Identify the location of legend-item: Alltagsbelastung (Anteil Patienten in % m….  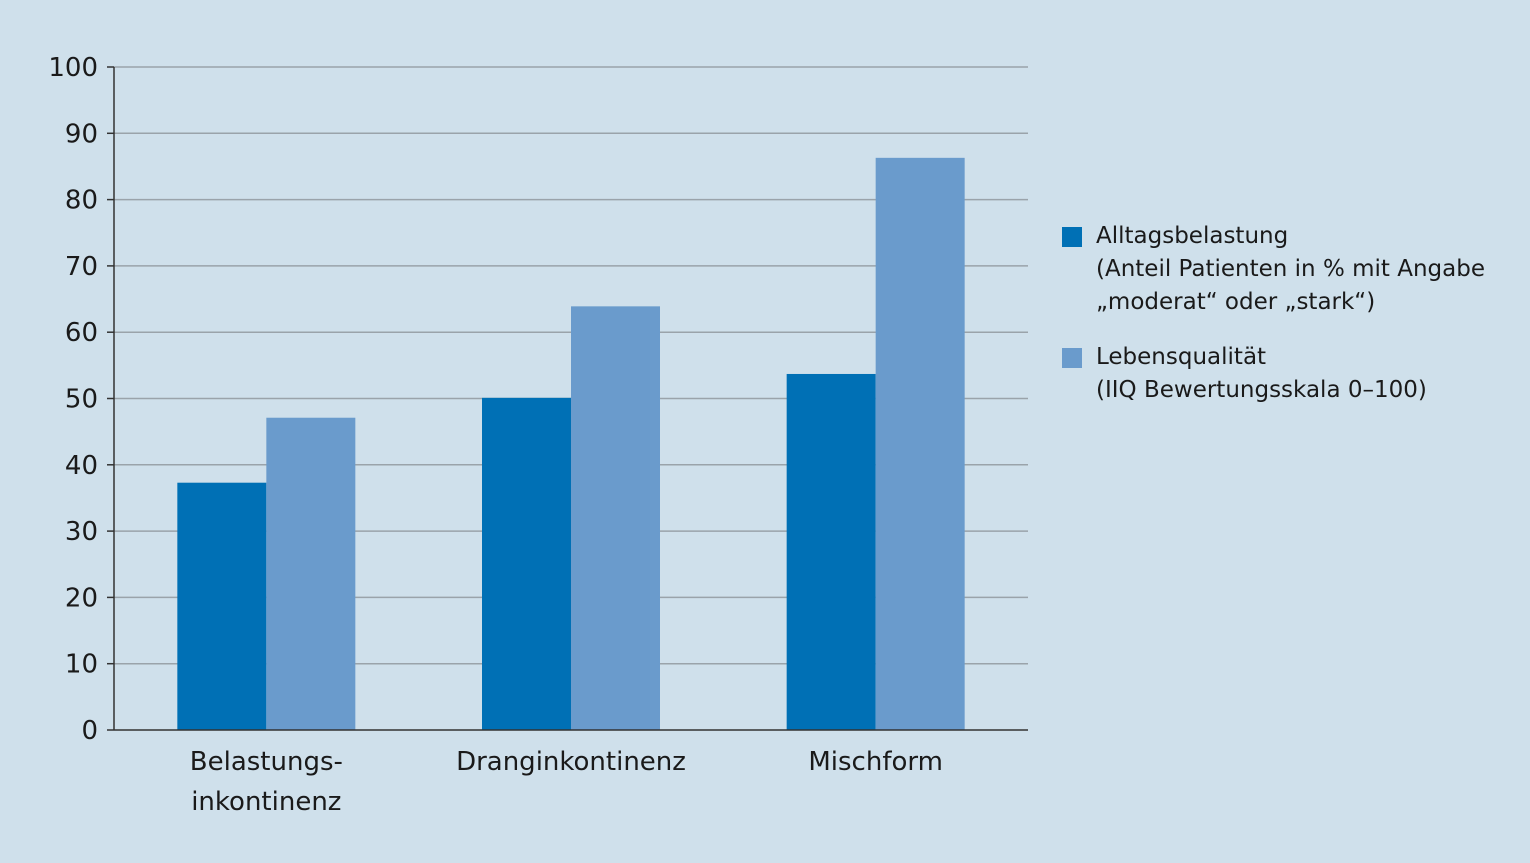
(1292, 269).